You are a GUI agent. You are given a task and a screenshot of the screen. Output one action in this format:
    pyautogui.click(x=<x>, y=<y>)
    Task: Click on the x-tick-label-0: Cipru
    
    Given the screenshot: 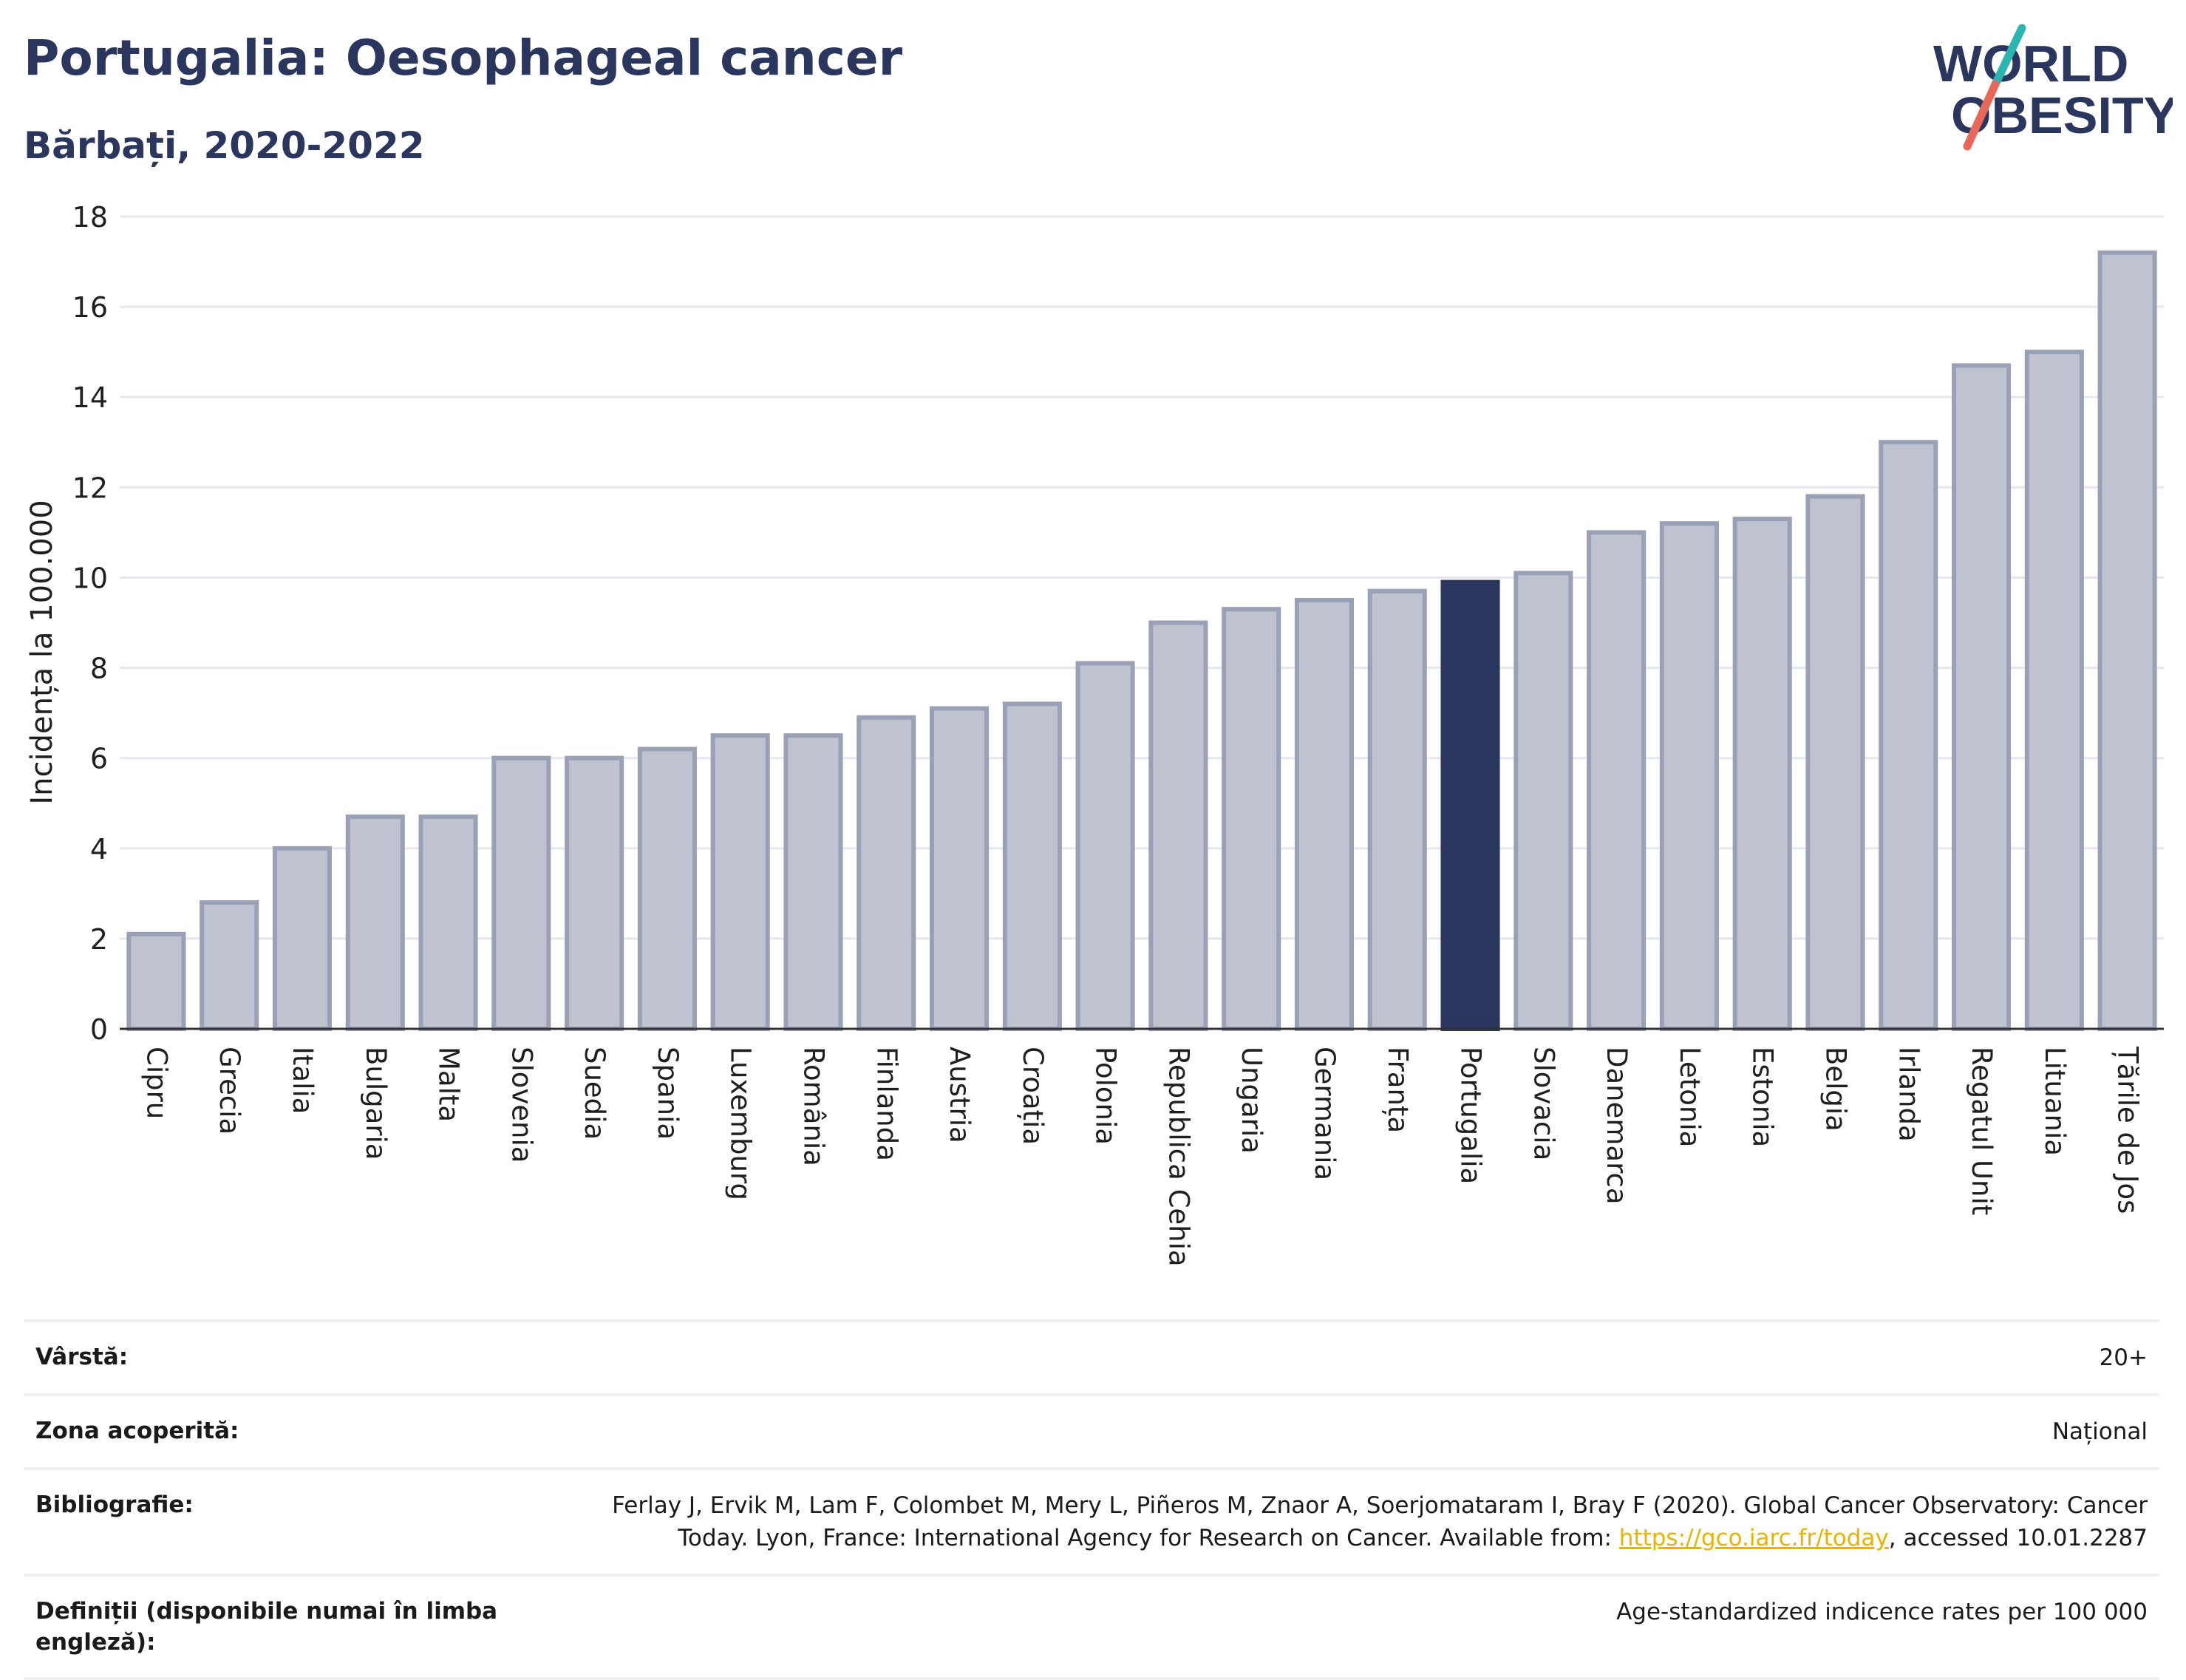 What is the action you would take?
    pyautogui.click(x=156, y=1083)
    